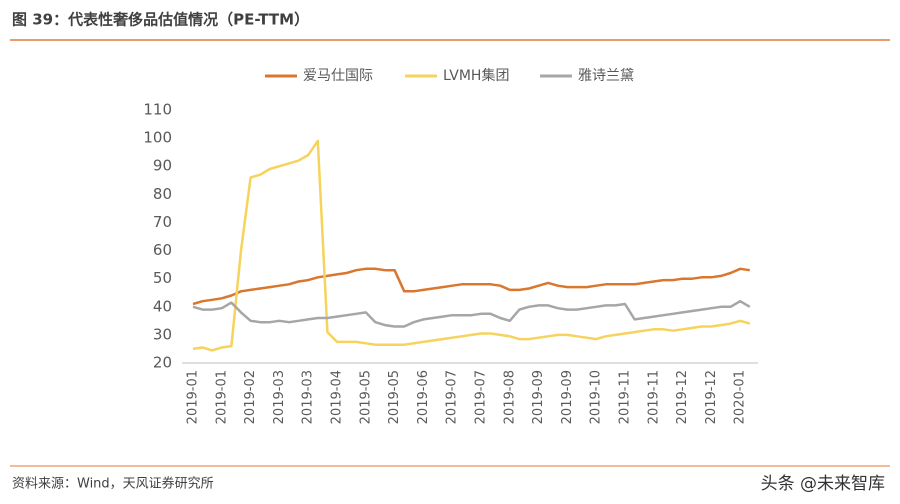 The image size is (900, 504). What do you see at coordinates (250, 397) in the screenshot?
I see `x-tick-label: 2019-02` at bounding box center [250, 397].